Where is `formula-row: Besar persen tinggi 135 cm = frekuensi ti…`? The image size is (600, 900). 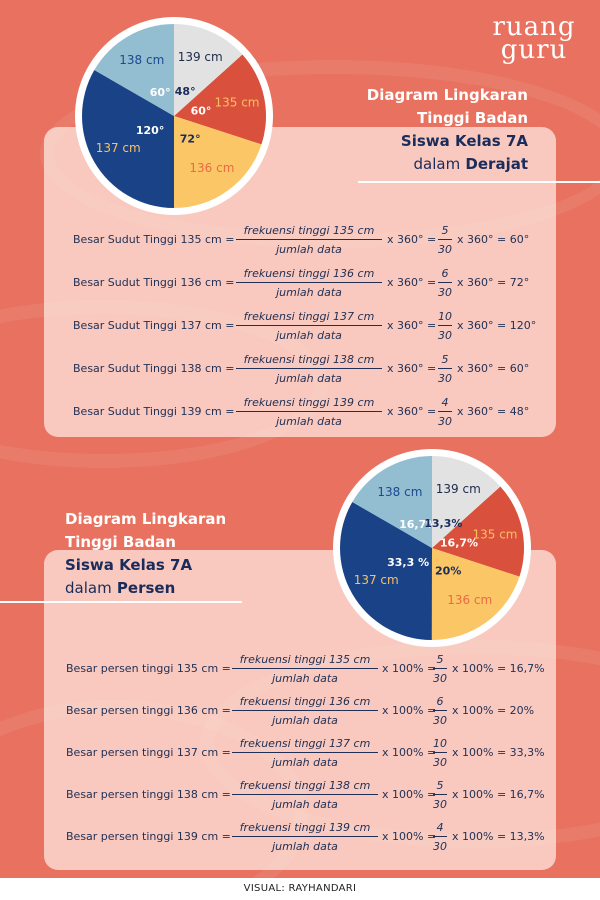
formula-row: Besar persen tinggi 135 cm = frekuensi ti… is located at coordinates (300, 670).